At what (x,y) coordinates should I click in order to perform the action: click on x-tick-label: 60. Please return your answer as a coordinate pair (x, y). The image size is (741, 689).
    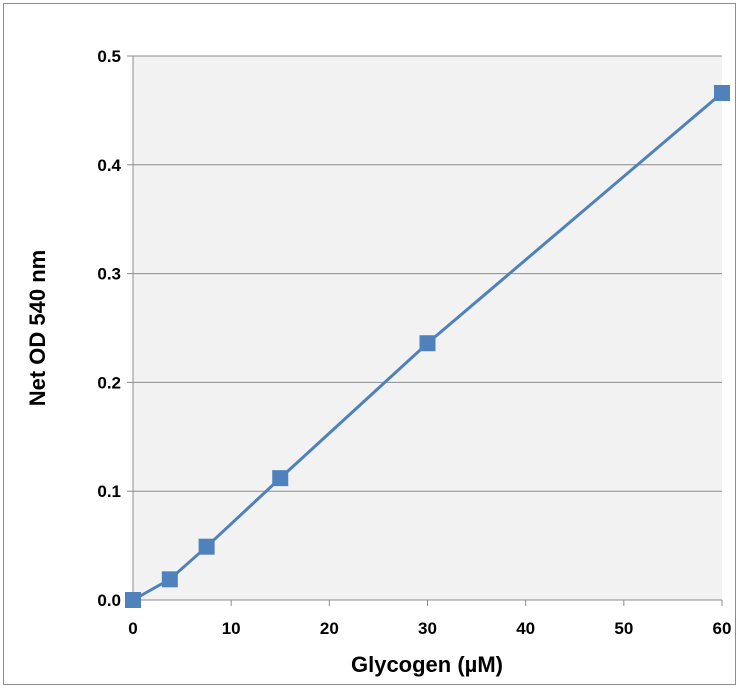
    Looking at the image, I should click on (722, 628).